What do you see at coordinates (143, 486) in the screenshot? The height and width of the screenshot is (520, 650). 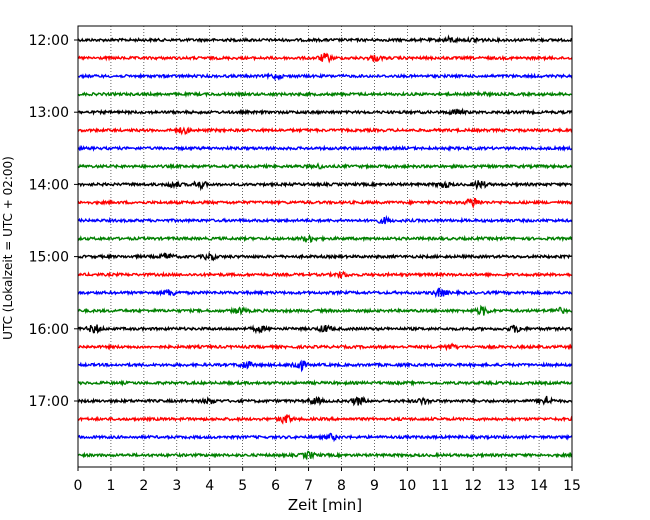 I see `x-tick-label: 2` at bounding box center [143, 486].